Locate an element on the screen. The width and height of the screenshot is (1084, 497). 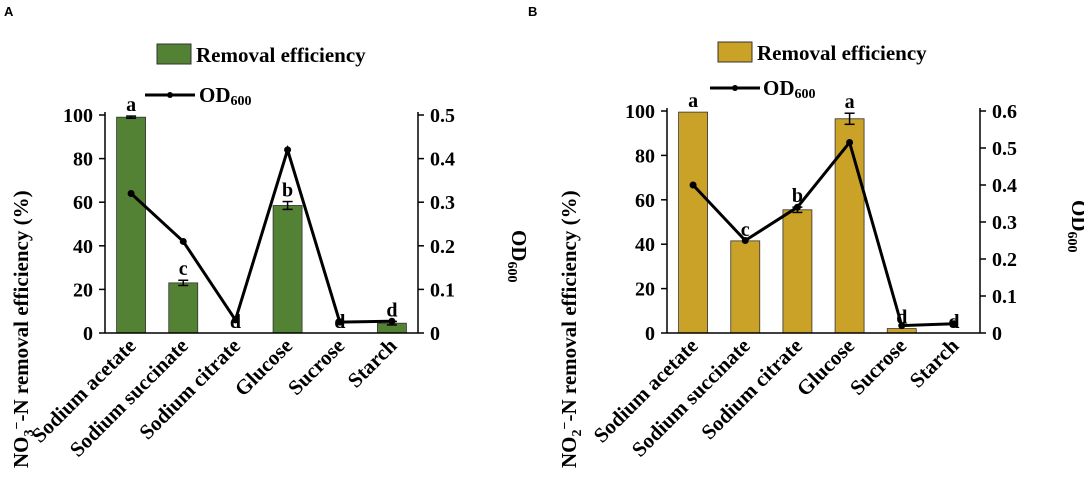
panel-label: B is located at coordinates (532, 11).